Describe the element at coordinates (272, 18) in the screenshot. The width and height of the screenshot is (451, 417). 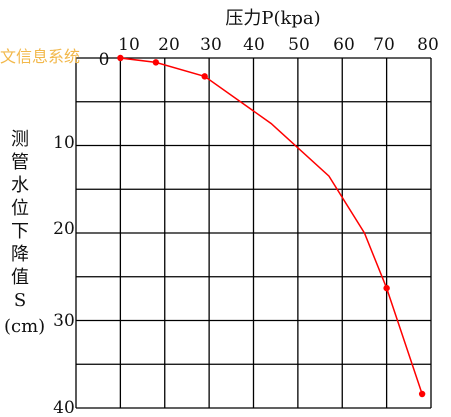
I see `chart-title: 压力P(kpa)` at that location.